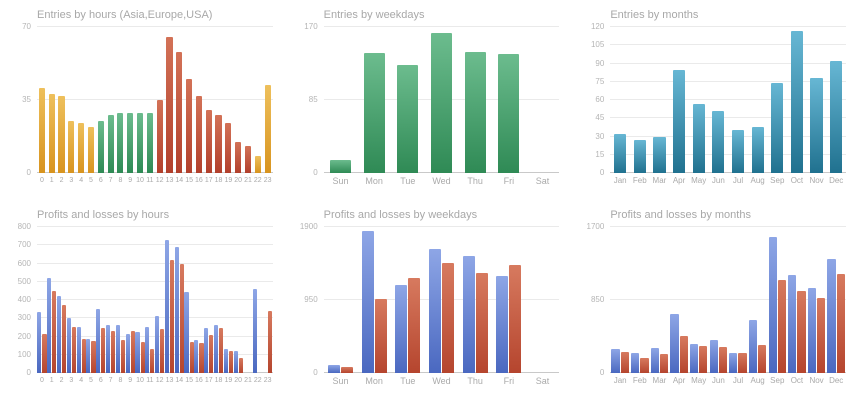 This screenshot has width=860, height=400. I want to click on bar-value-Fri, so click(509, 113).